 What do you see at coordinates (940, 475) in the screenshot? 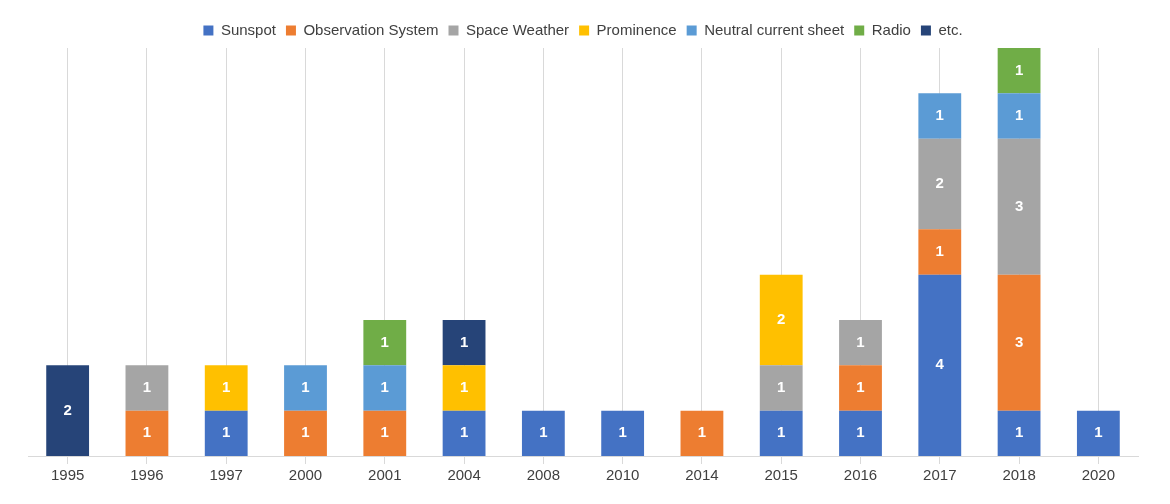
I see `x-tick-label: 2017` at bounding box center [940, 475].